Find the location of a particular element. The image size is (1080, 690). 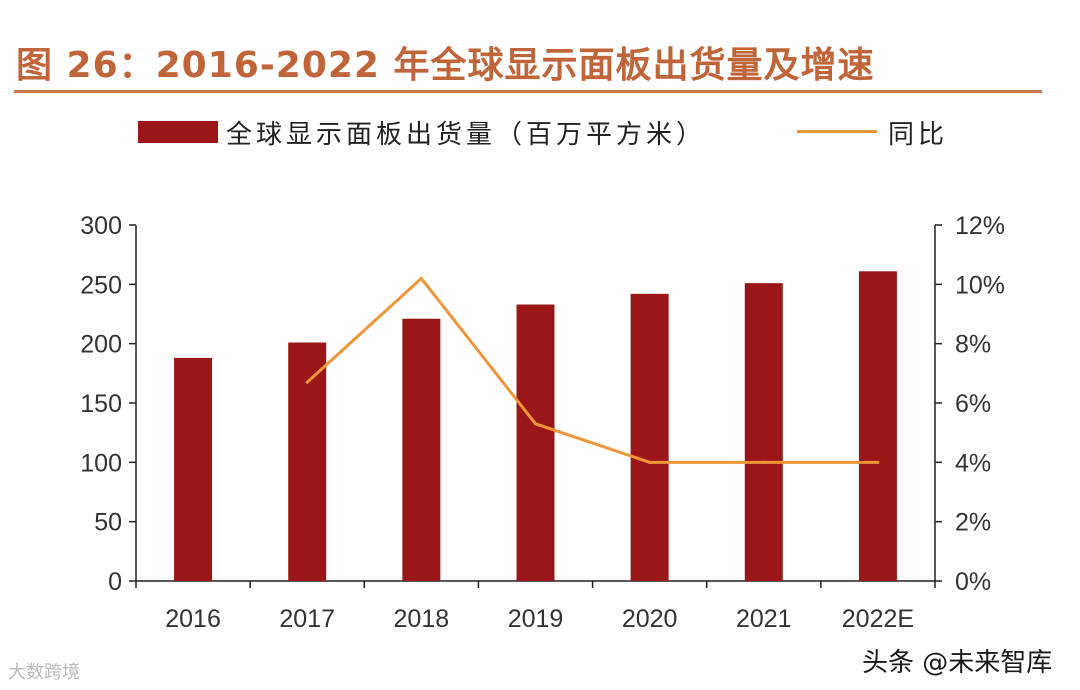

legend-line-swatch is located at coordinates (837, 131).